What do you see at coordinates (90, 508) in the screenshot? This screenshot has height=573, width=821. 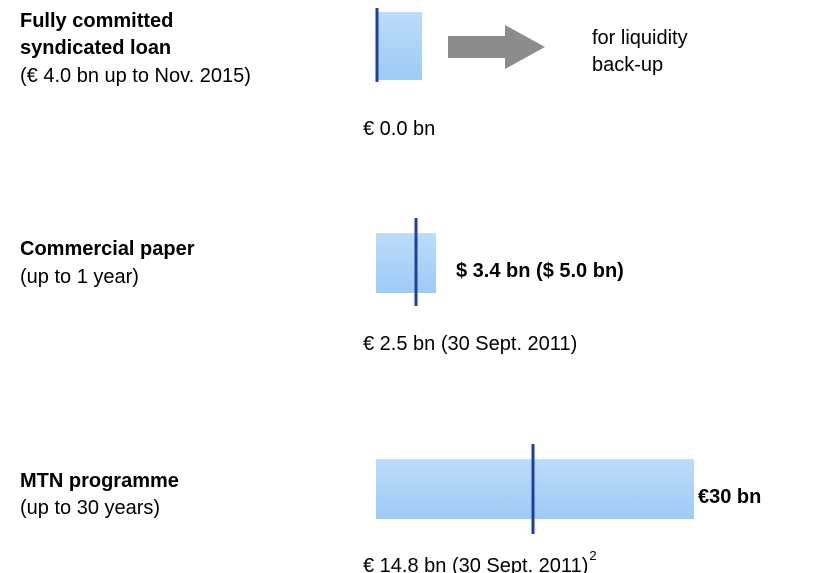 I see `instrument-subtitle: (up to 30 years)` at bounding box center [90, 508].